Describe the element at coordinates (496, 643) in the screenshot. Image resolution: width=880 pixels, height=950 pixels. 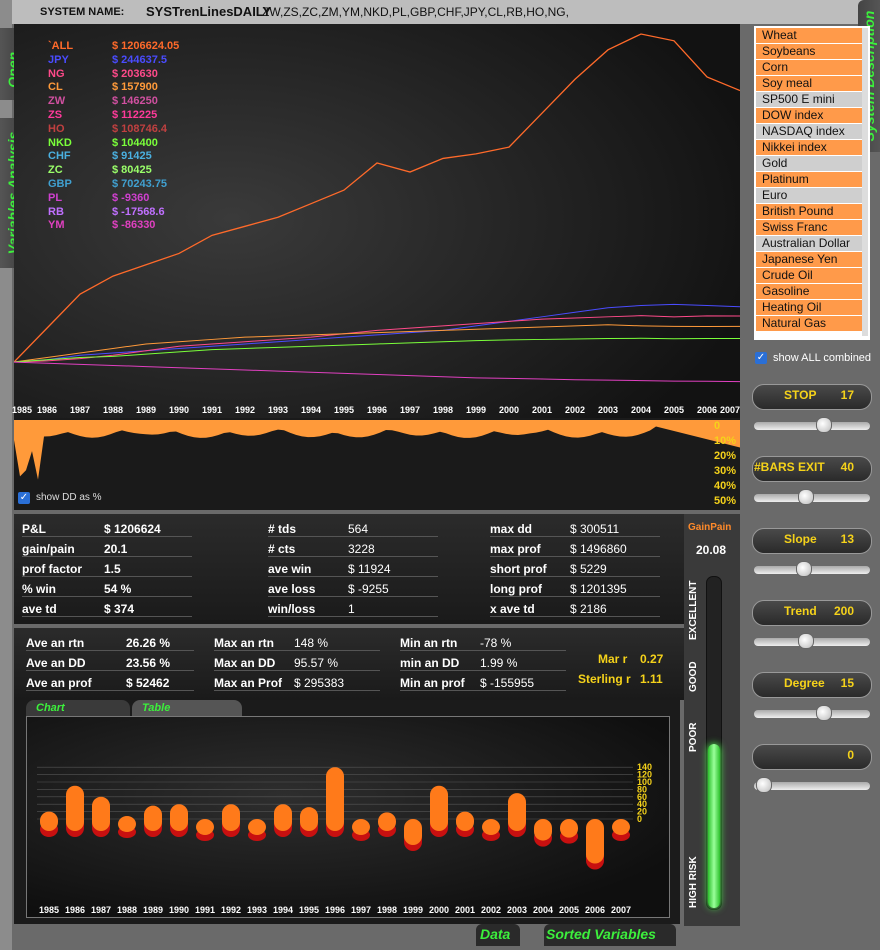
I see `minrtn-value: -78 %` at that location.